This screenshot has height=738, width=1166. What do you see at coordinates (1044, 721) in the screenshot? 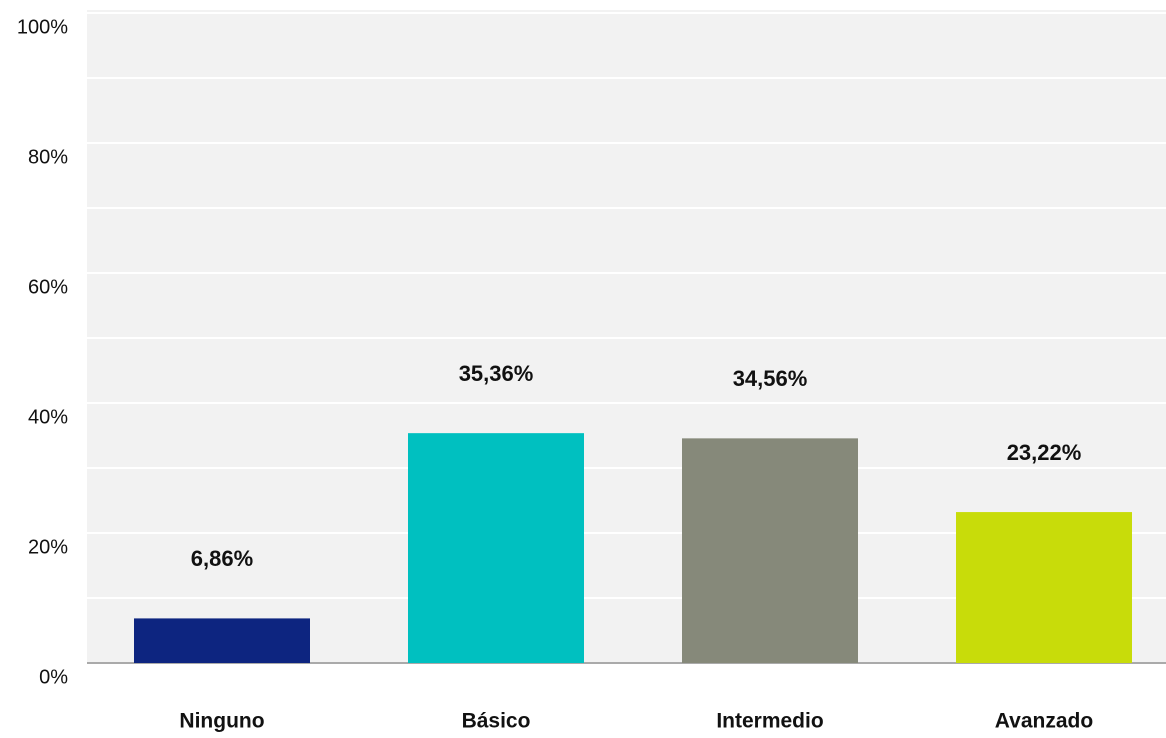
I see `x-tick-label: Avanzado` at bounding box center [1044, 721].